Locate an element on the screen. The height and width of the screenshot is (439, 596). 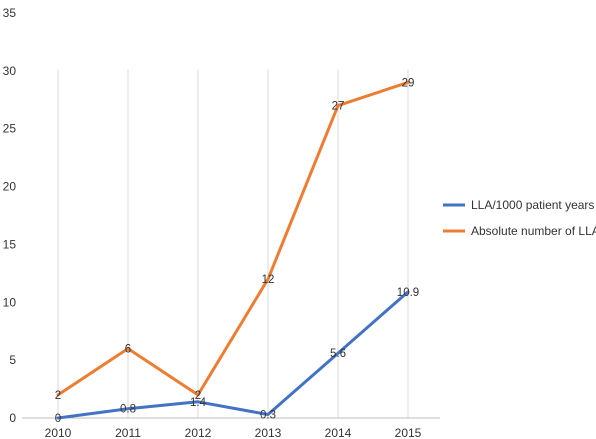
x-axis-ticks: 2010 2011 2012 2013 2014 2015 is located at coordinates (233, 432).